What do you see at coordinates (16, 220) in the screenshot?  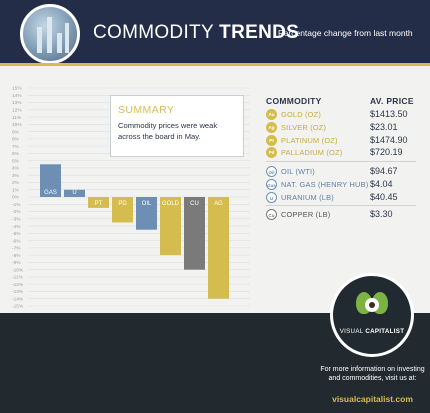 I see `y-tick-label: -3%` at bounding box center [16, 220].